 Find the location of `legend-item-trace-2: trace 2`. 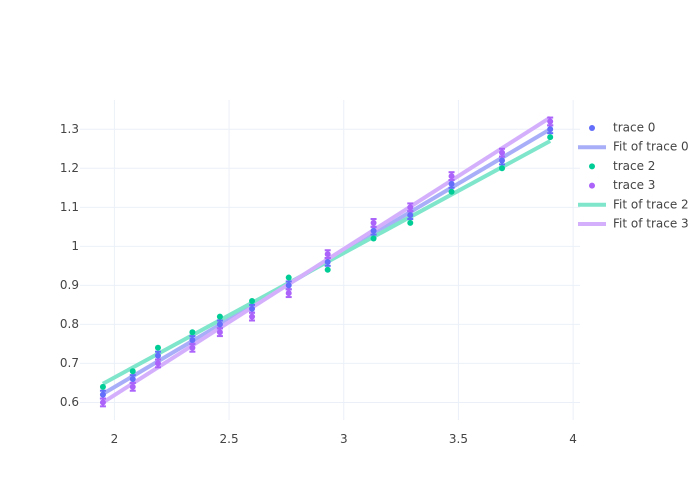

legend-item-trace-2: trace 2 is located at coordinates (622, 166).